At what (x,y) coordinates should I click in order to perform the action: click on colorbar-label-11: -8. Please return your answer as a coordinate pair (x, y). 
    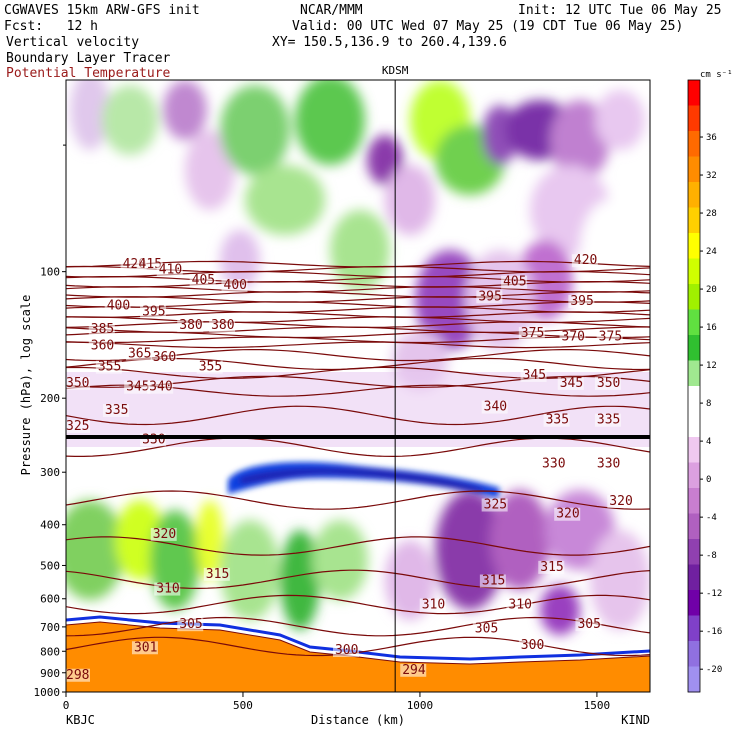
    Looking at the image, I should click on (711, 556).